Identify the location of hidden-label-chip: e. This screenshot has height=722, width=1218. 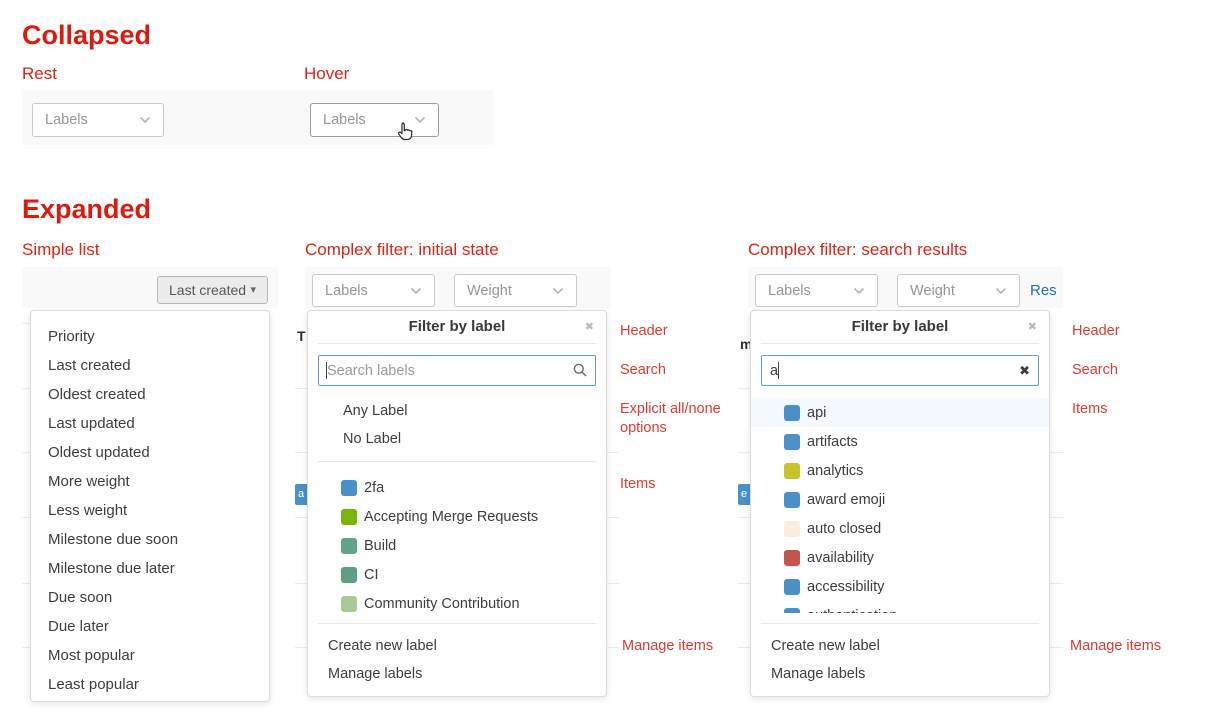
(744, 494).